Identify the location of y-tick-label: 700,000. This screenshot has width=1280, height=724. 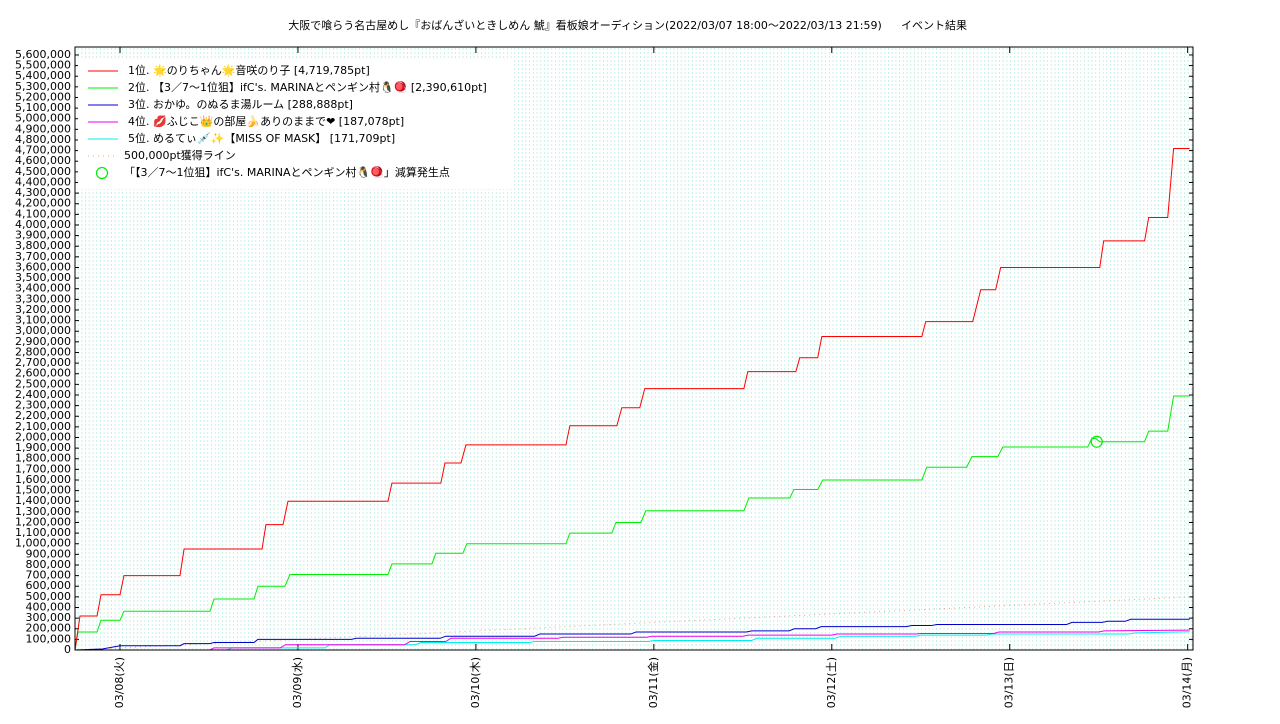
(49, 575).